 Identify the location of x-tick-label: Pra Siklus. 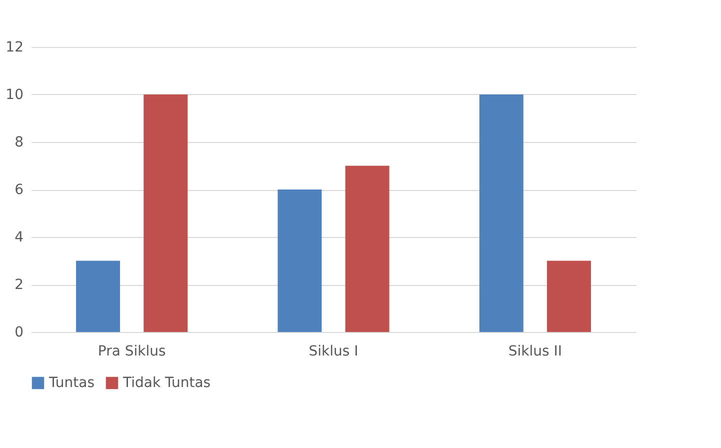
(132, 352).